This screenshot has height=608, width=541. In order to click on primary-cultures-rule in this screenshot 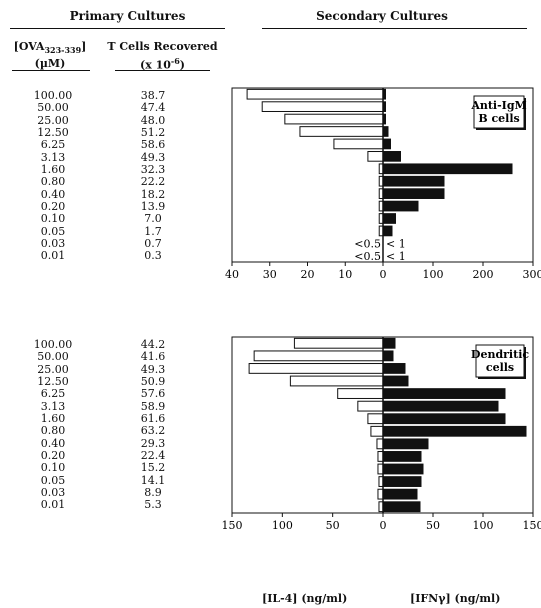, I will do `click(117, 28)`.